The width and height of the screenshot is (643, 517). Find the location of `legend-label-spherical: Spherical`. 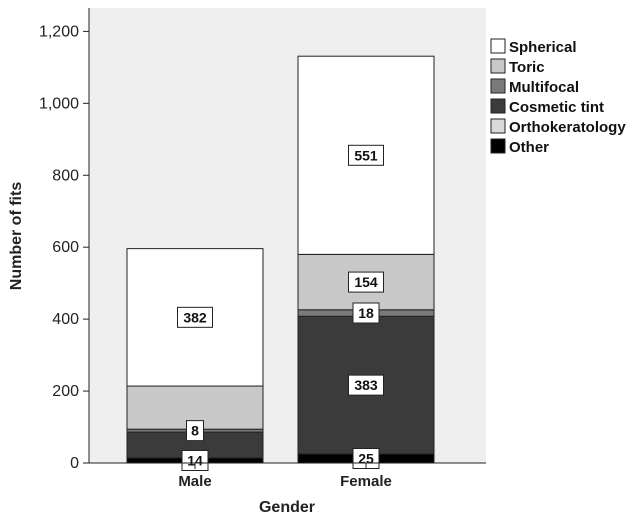

legend-label-spherical: Spherical is located at coordinates (543, 47).